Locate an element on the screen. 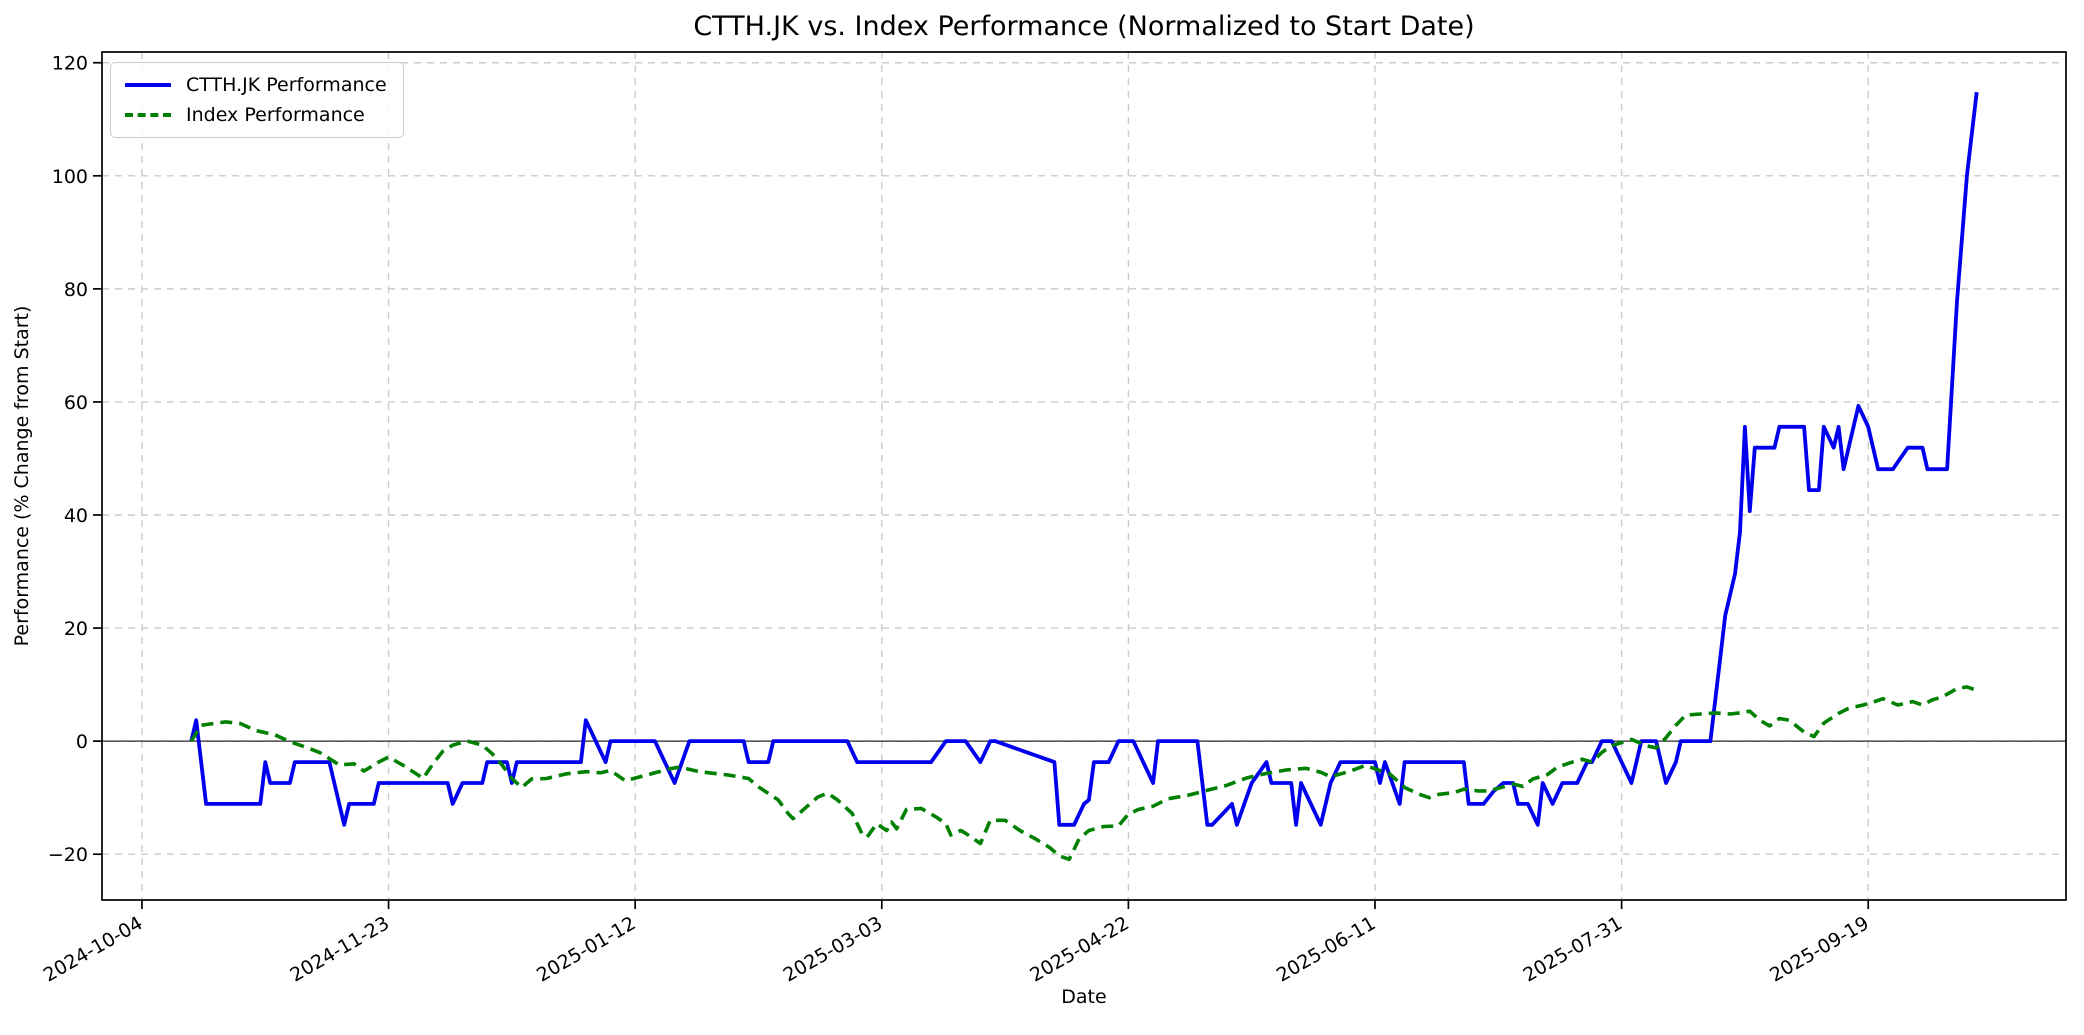 The image size is (2084, 1035). y-tick-label: −20 is located at coordinates (68, 855).